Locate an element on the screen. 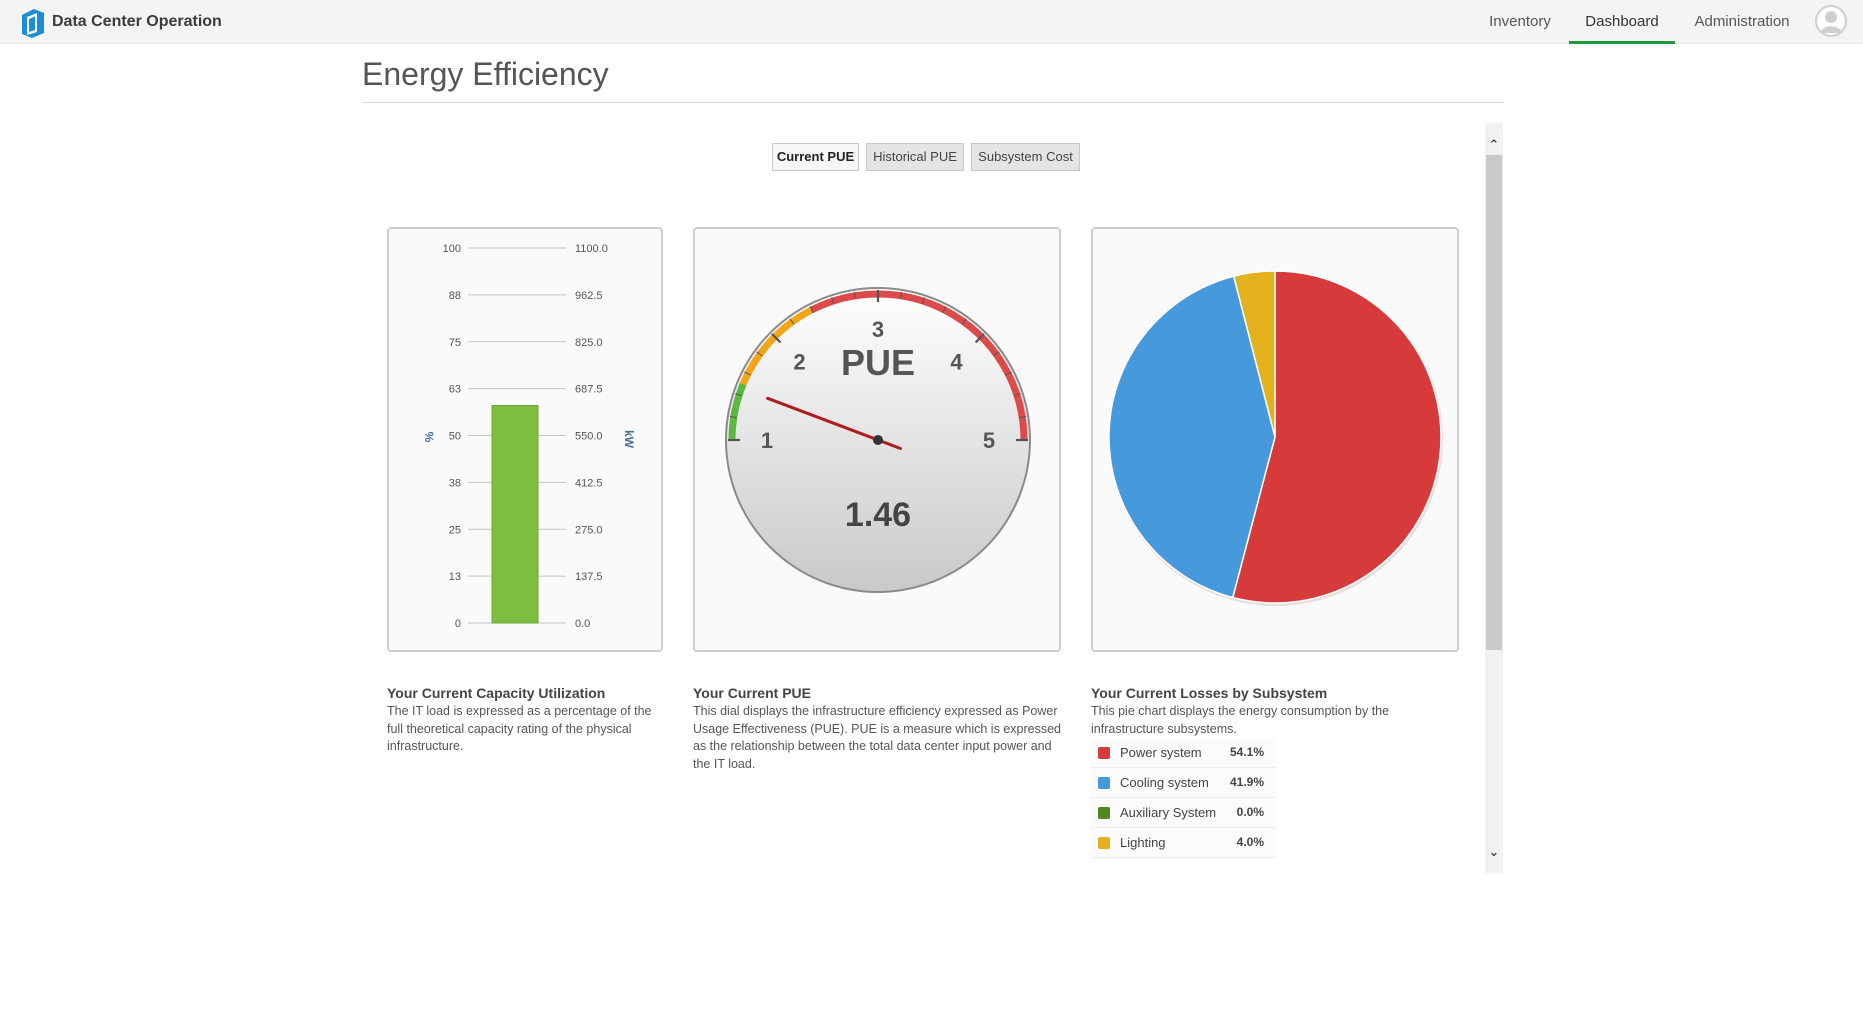 The width and height of the screenshot is (1863, 1011). legend-label: Auxiliary System is located at coordinates (1168, 812).